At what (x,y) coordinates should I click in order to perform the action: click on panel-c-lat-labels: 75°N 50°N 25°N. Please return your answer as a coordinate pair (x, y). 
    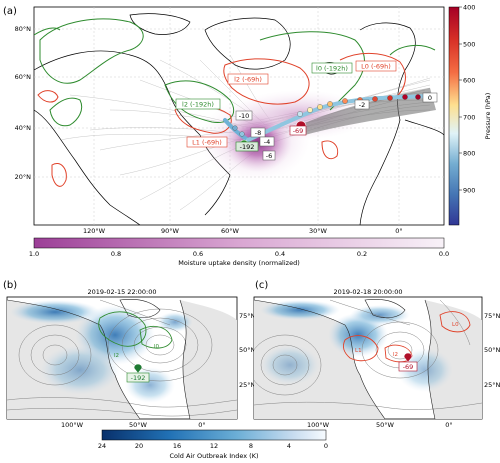
    Looking at the image, I should click on (492, 350).